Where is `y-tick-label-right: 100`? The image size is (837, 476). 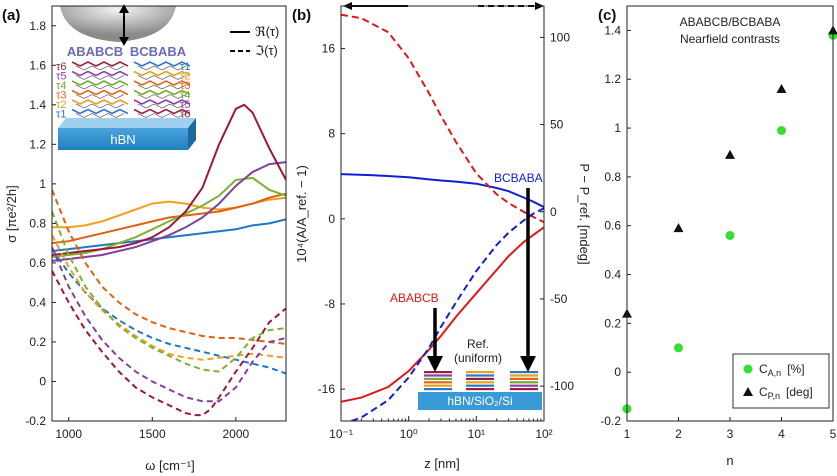
y-tick-label-right: 100 is located at coordinates (560, 37).